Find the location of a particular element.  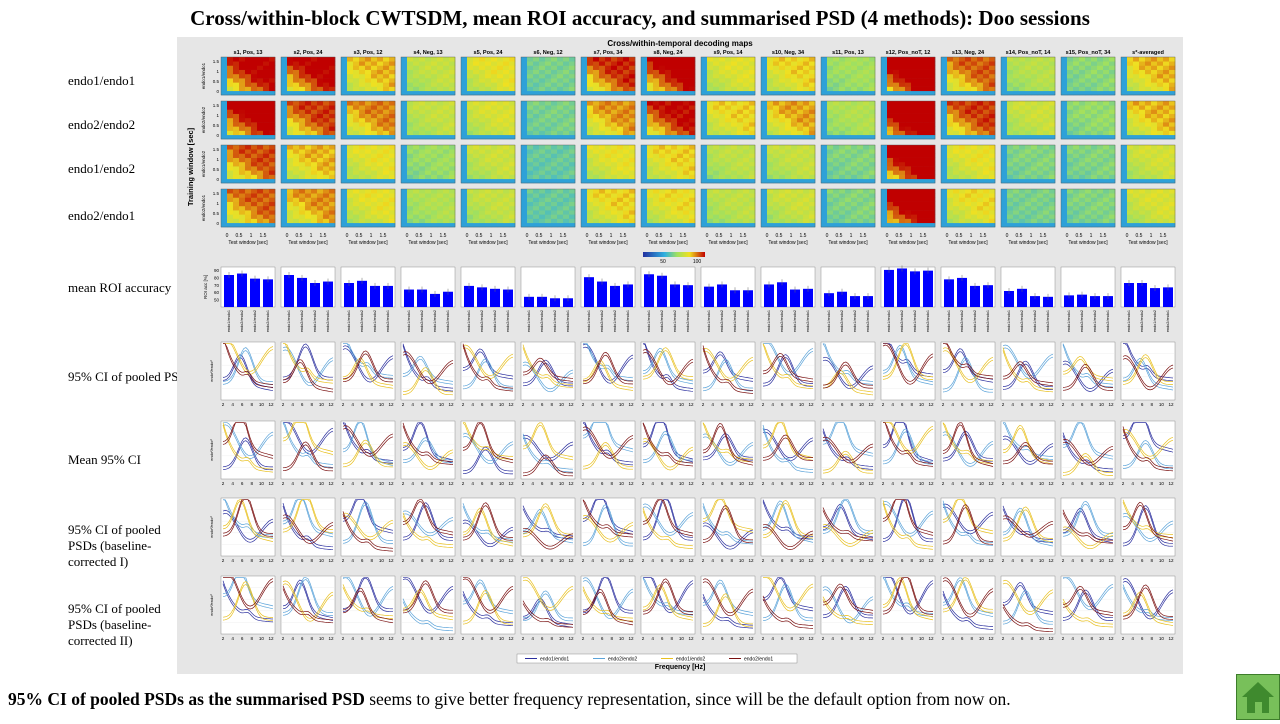

map-ytick: 1.5 is located at coordinates (216, 105).